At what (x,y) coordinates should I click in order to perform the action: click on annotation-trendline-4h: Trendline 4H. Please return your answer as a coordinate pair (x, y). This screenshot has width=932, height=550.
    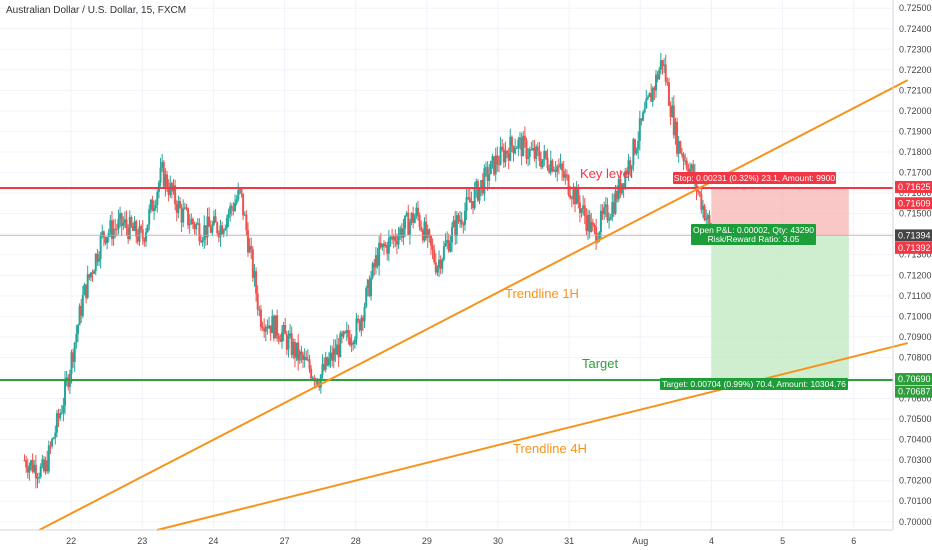
    Looking at the image, I should click on (550, 448).